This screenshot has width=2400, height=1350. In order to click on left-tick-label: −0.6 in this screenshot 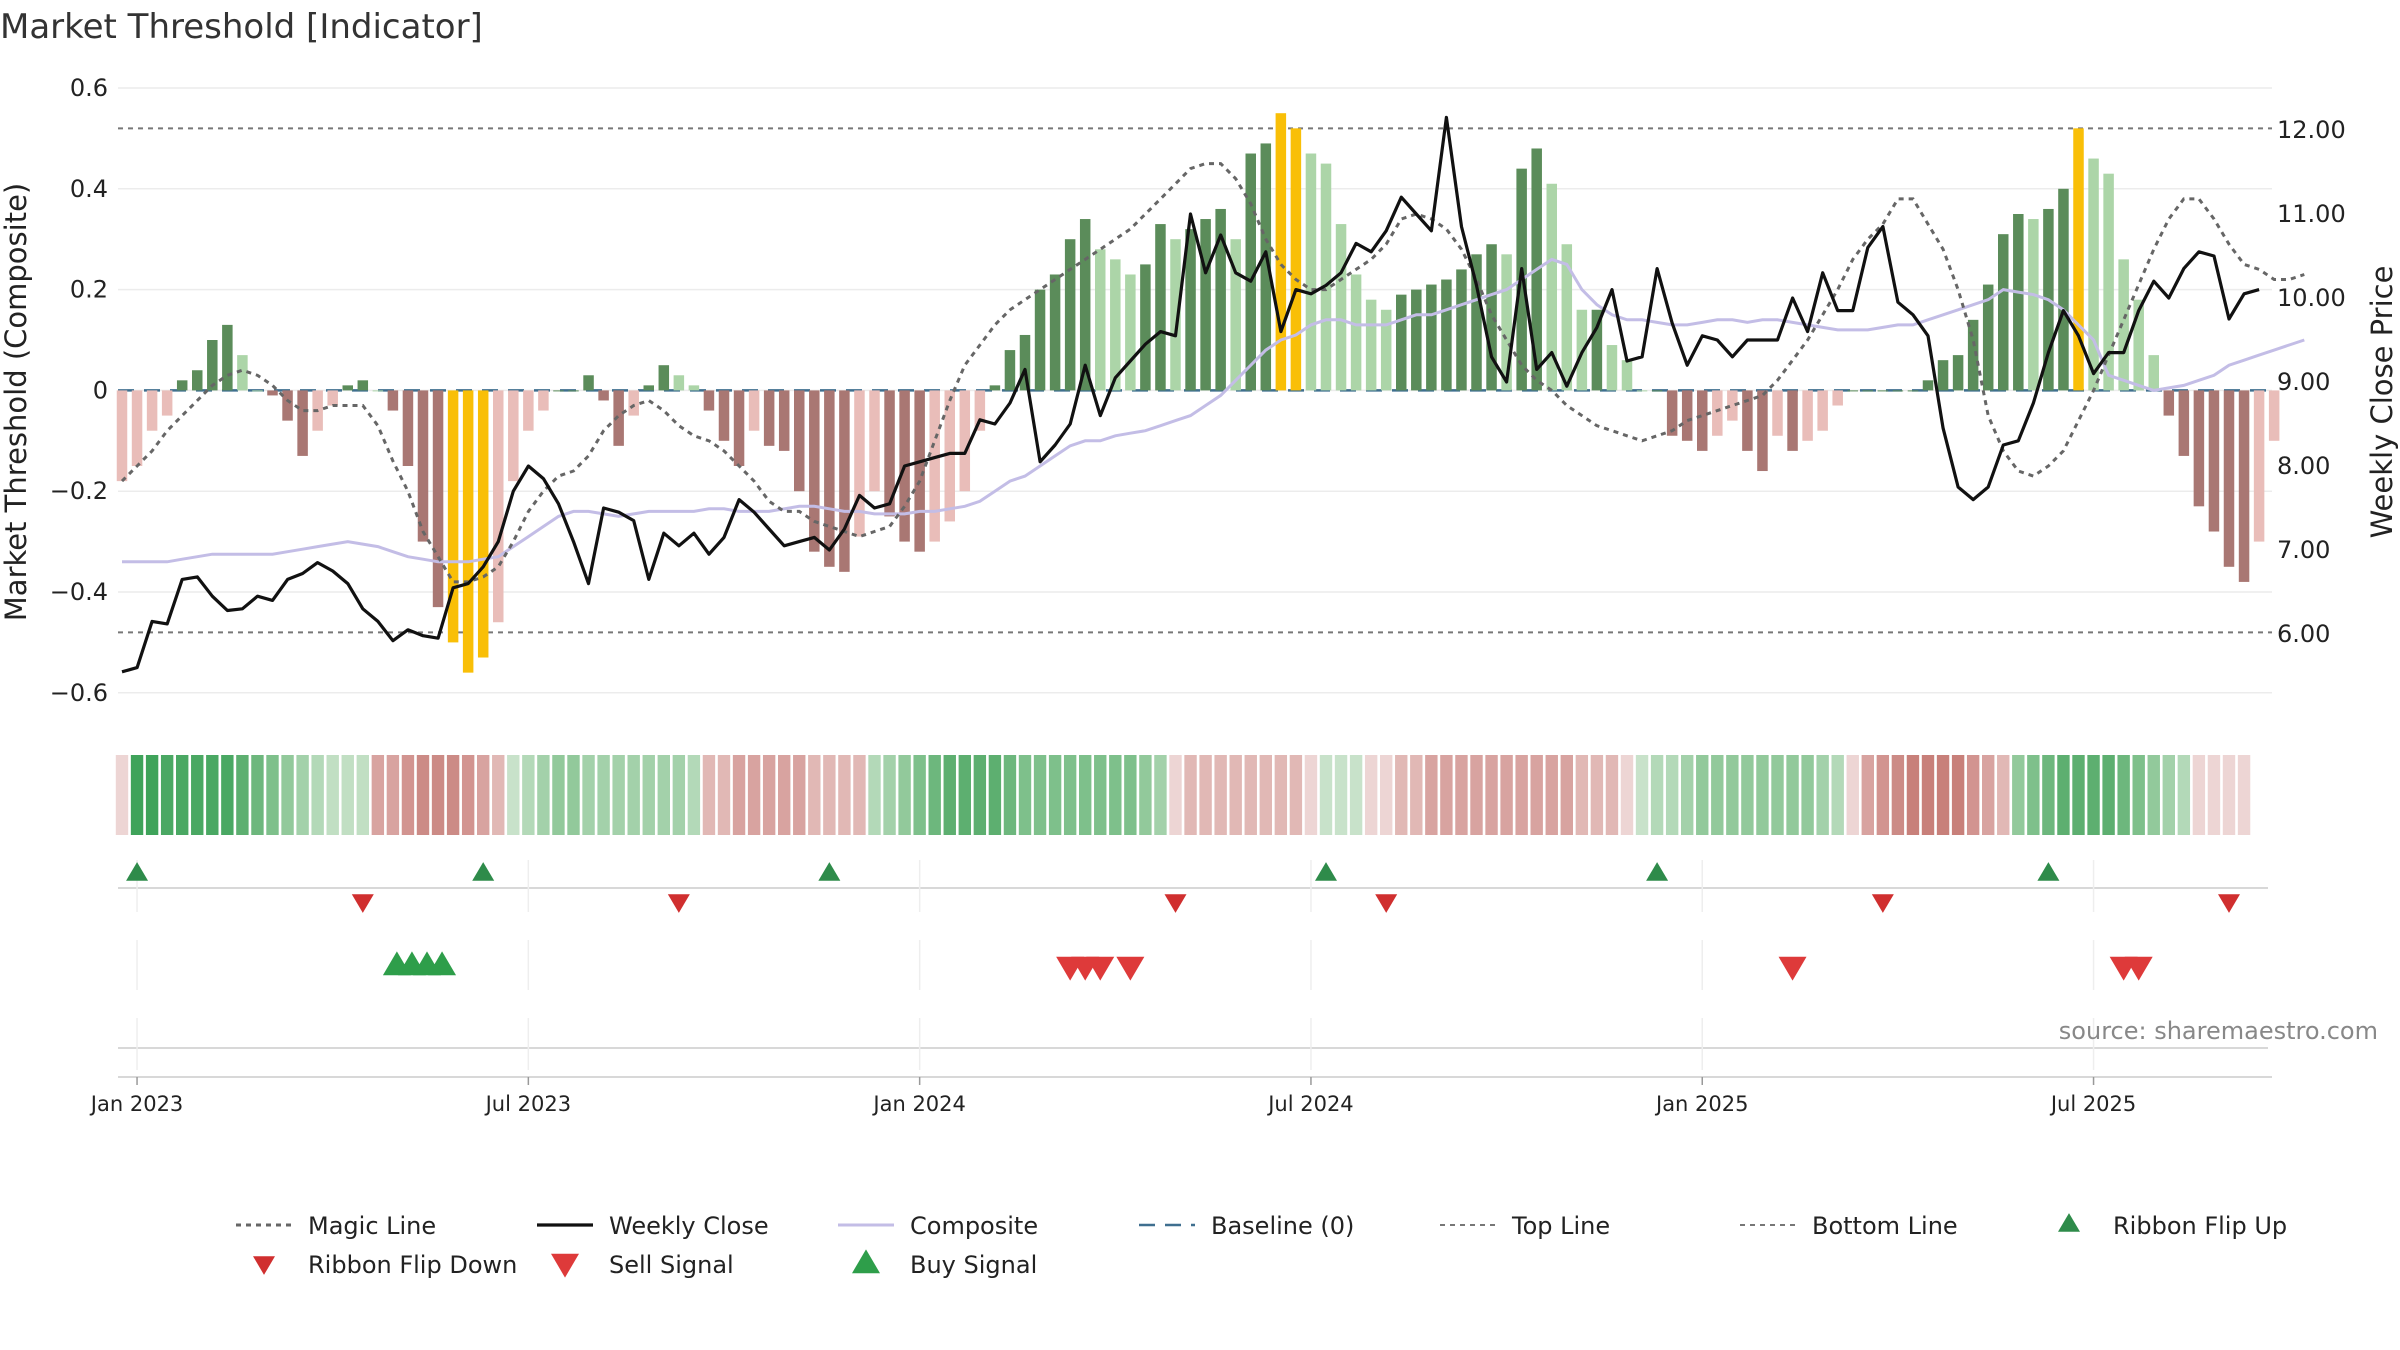, I will do `click(79, 693)`.